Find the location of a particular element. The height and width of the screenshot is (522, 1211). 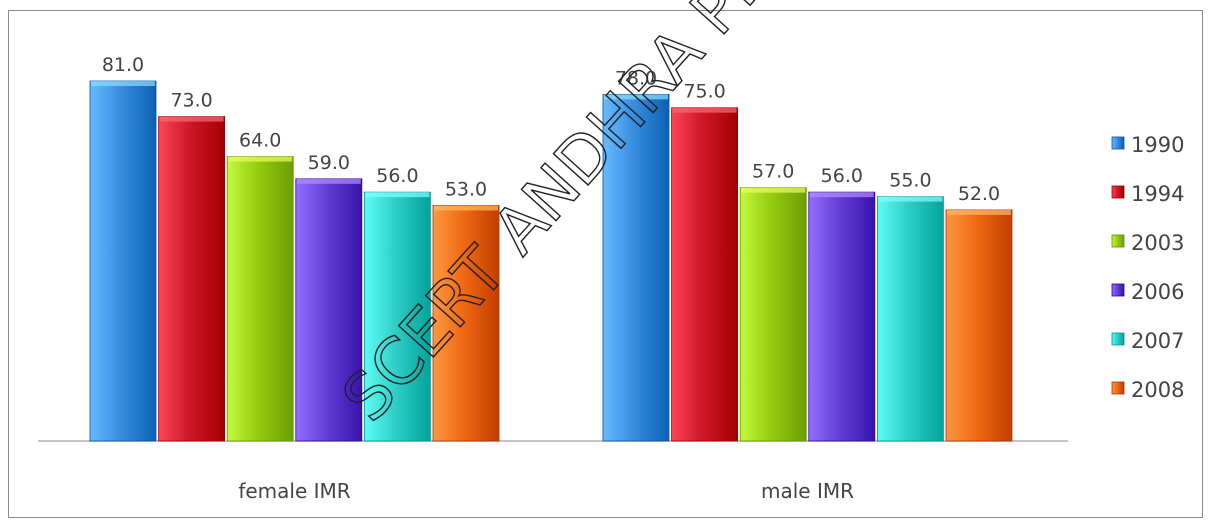

data-label: 52.0 is located at coordinates (979, 194).